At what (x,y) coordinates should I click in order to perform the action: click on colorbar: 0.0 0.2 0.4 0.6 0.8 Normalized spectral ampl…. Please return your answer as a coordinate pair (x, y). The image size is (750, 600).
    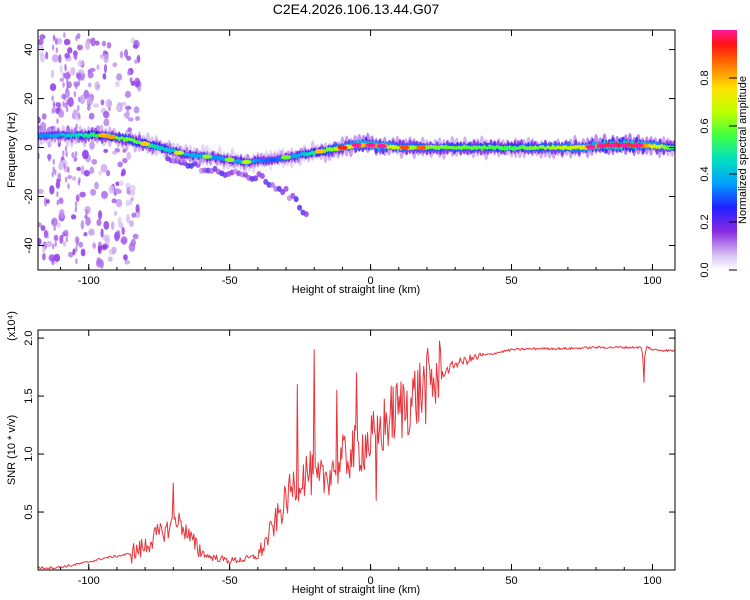
    Looking at the image, I should click on (724, 154).